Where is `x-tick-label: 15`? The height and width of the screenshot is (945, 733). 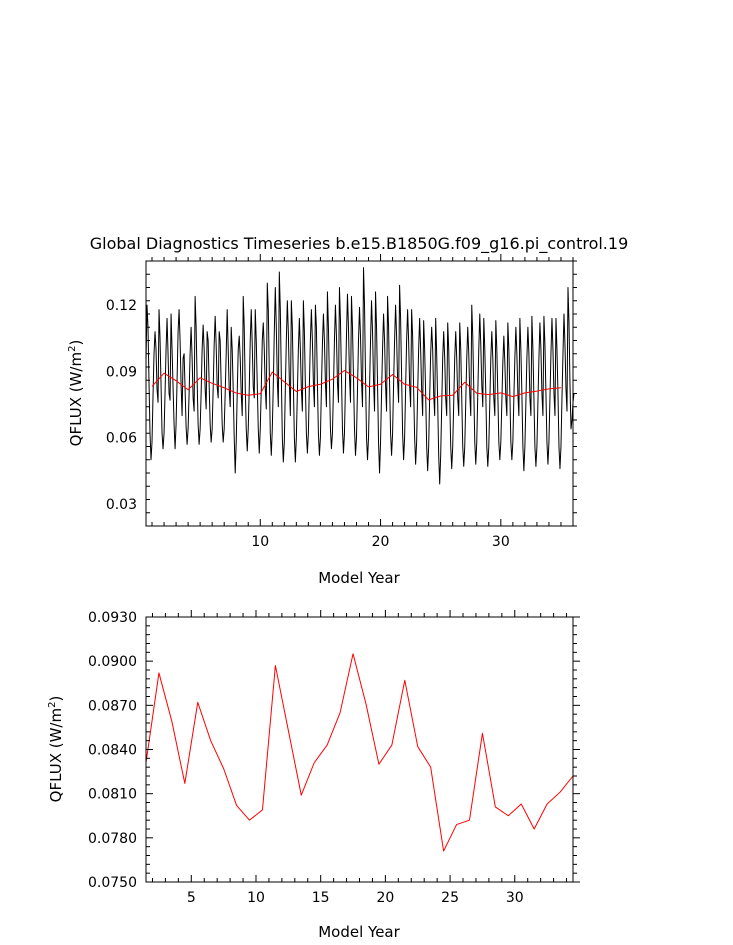
x-tick-label: 15 is located at coordinates (321, 898).